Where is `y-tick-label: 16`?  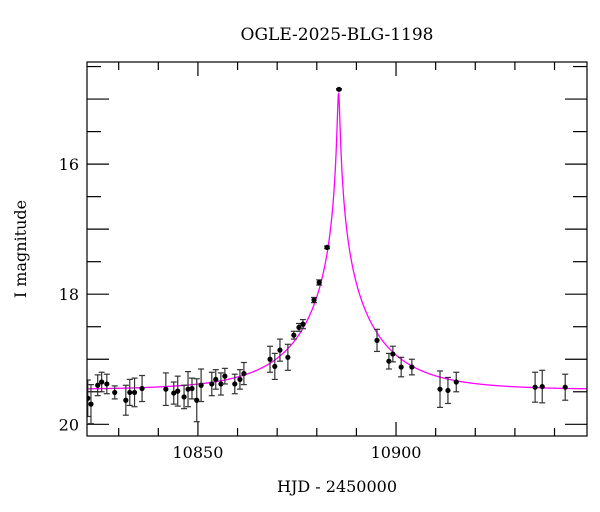 y-tick-label: 16 is located at coordinates (69, 164).